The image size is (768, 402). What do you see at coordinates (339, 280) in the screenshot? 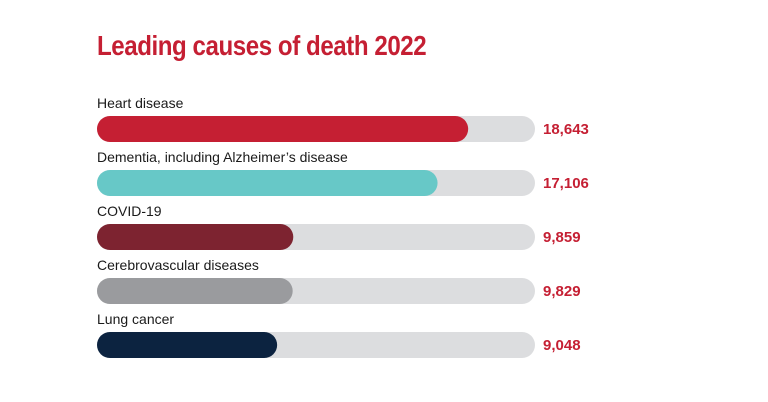
I see `bar-row: Cerebrovascular diseases 9,829` at bounding box center [339, 280].